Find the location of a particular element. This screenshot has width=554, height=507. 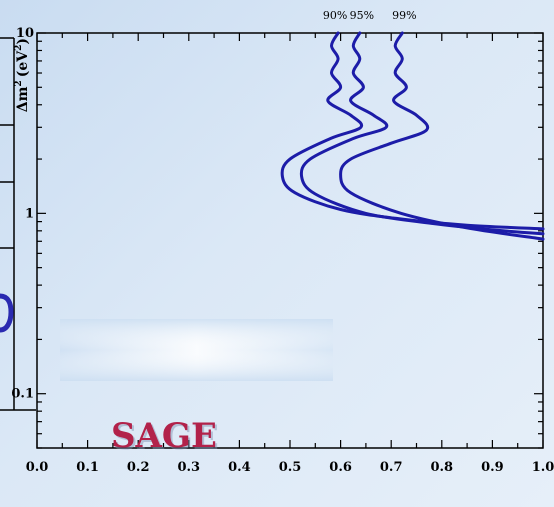

y-tick-label: 0.1 is located at coordinates (22, 394).